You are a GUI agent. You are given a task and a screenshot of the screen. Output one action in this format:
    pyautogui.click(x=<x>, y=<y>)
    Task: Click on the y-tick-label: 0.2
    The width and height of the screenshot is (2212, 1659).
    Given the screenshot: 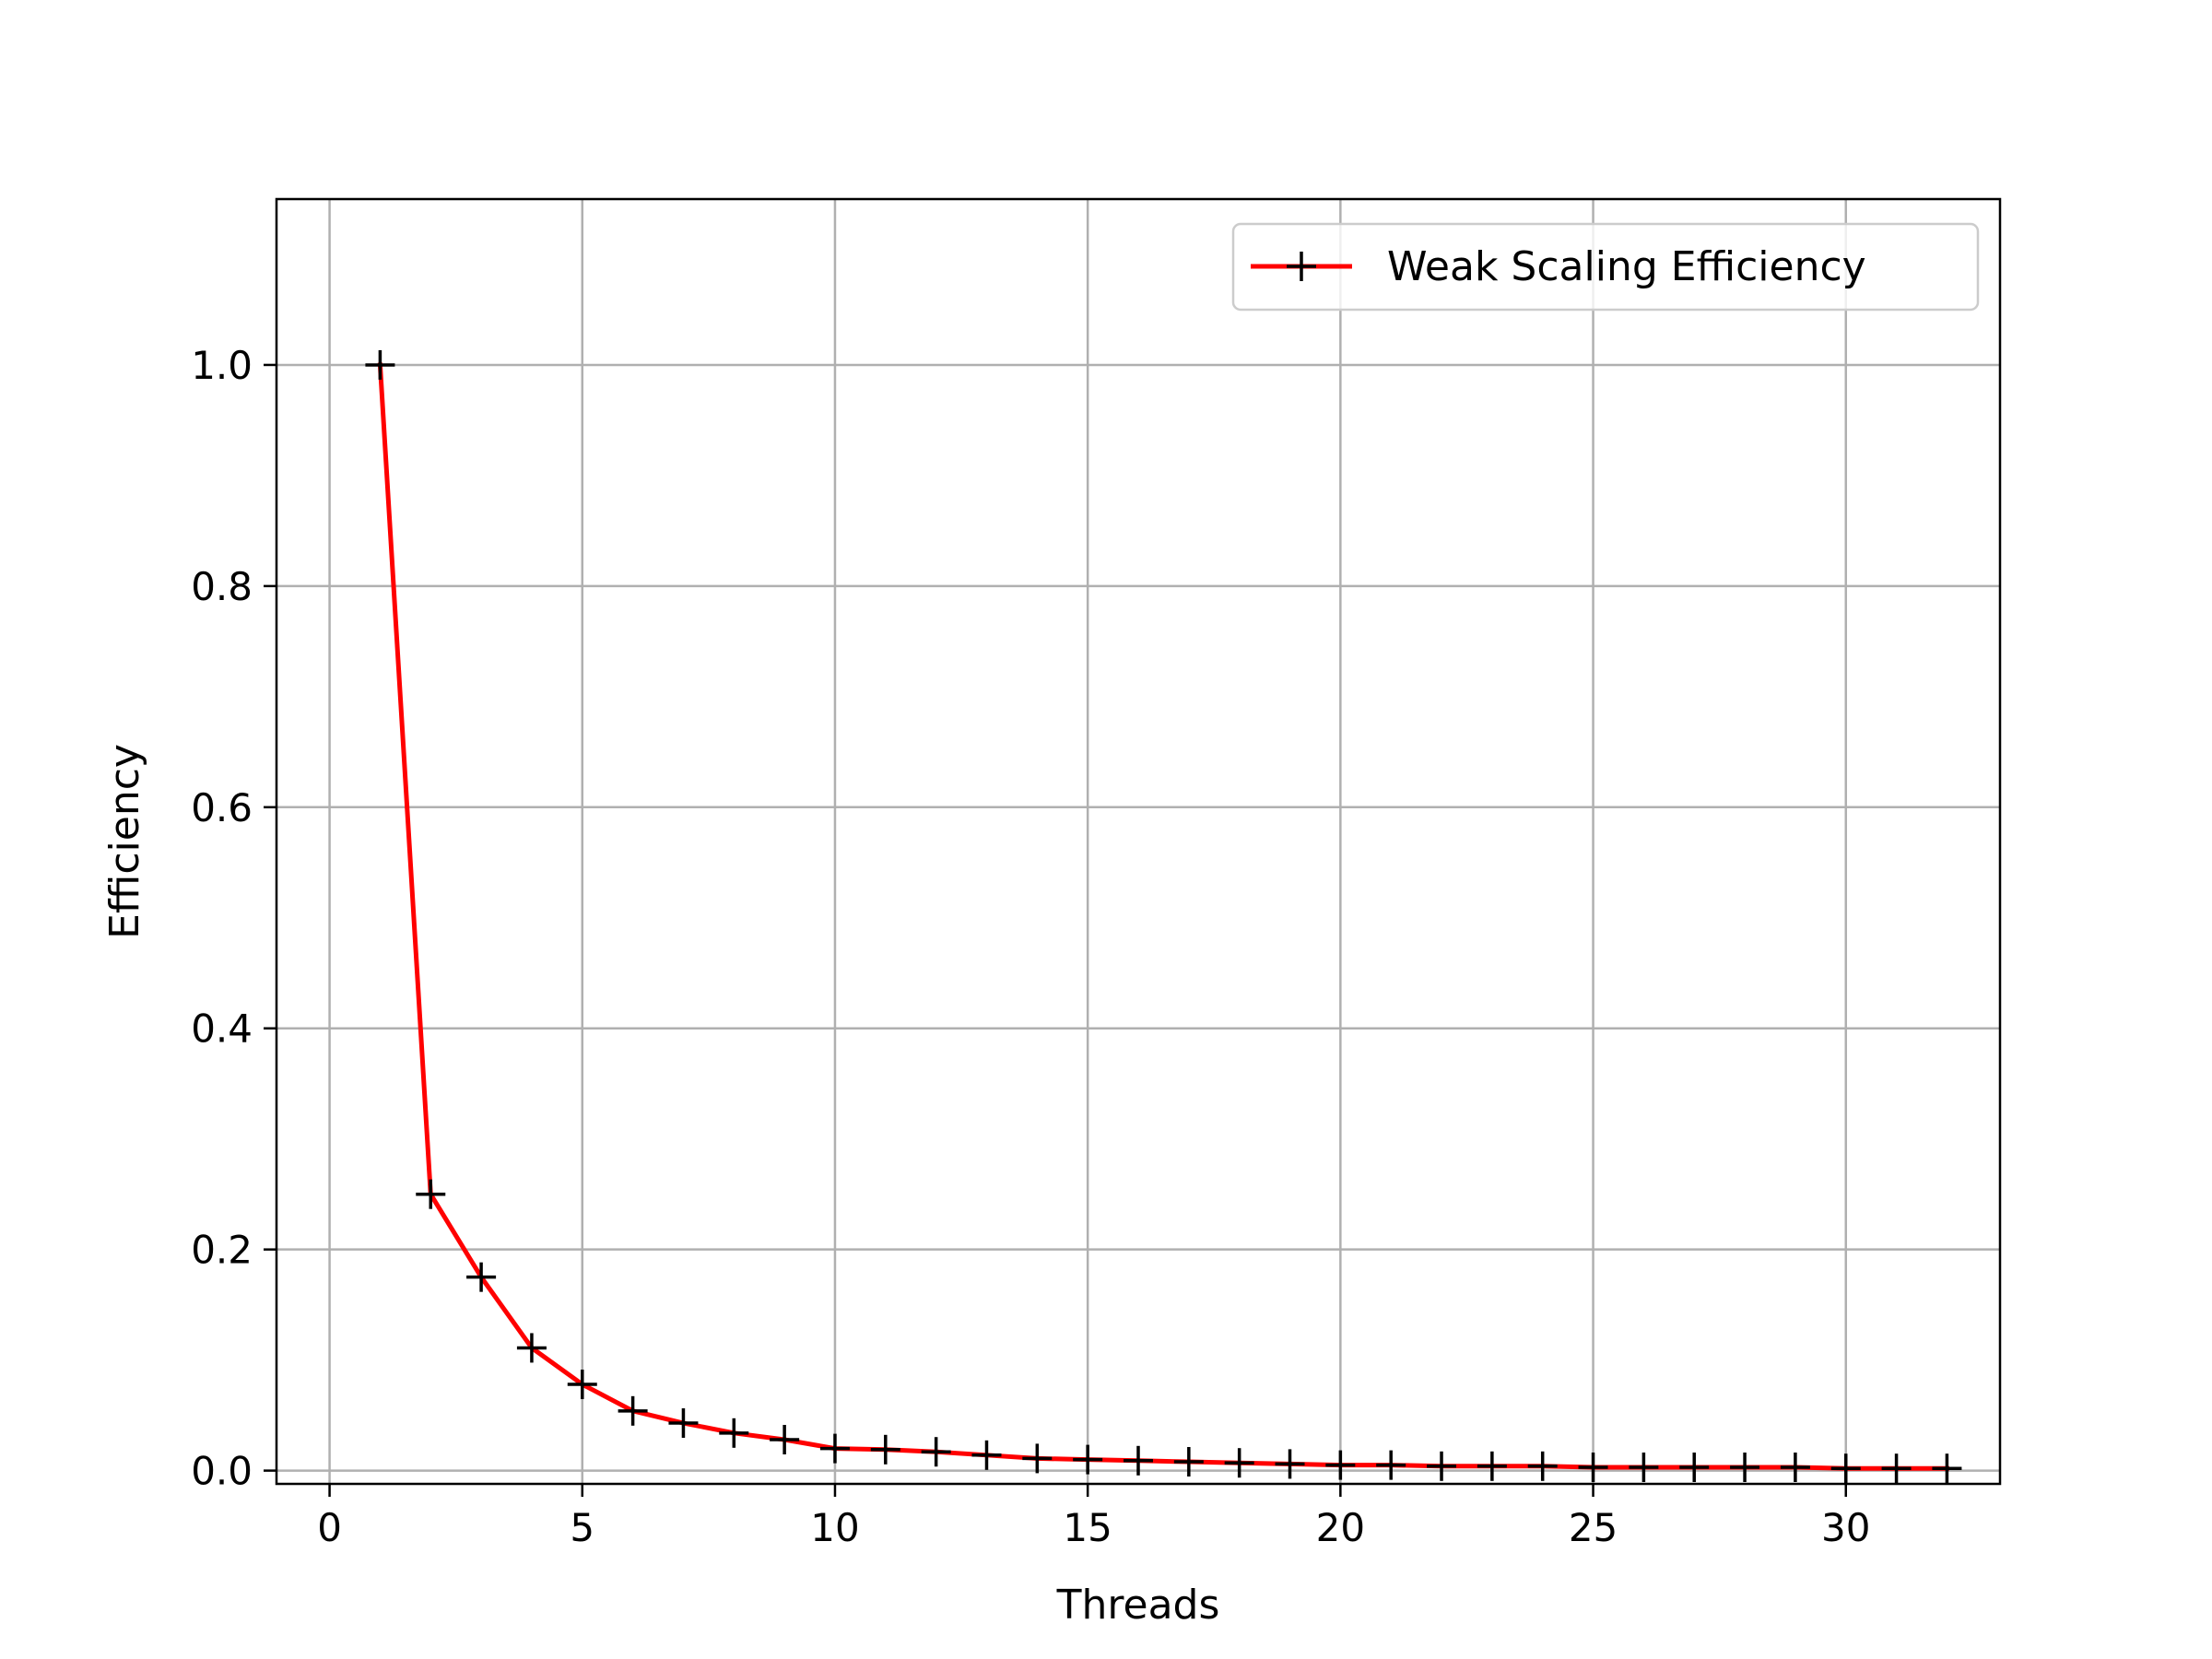 What is the action you would take?
    pyautogui.click(x=222, y=1250)
    